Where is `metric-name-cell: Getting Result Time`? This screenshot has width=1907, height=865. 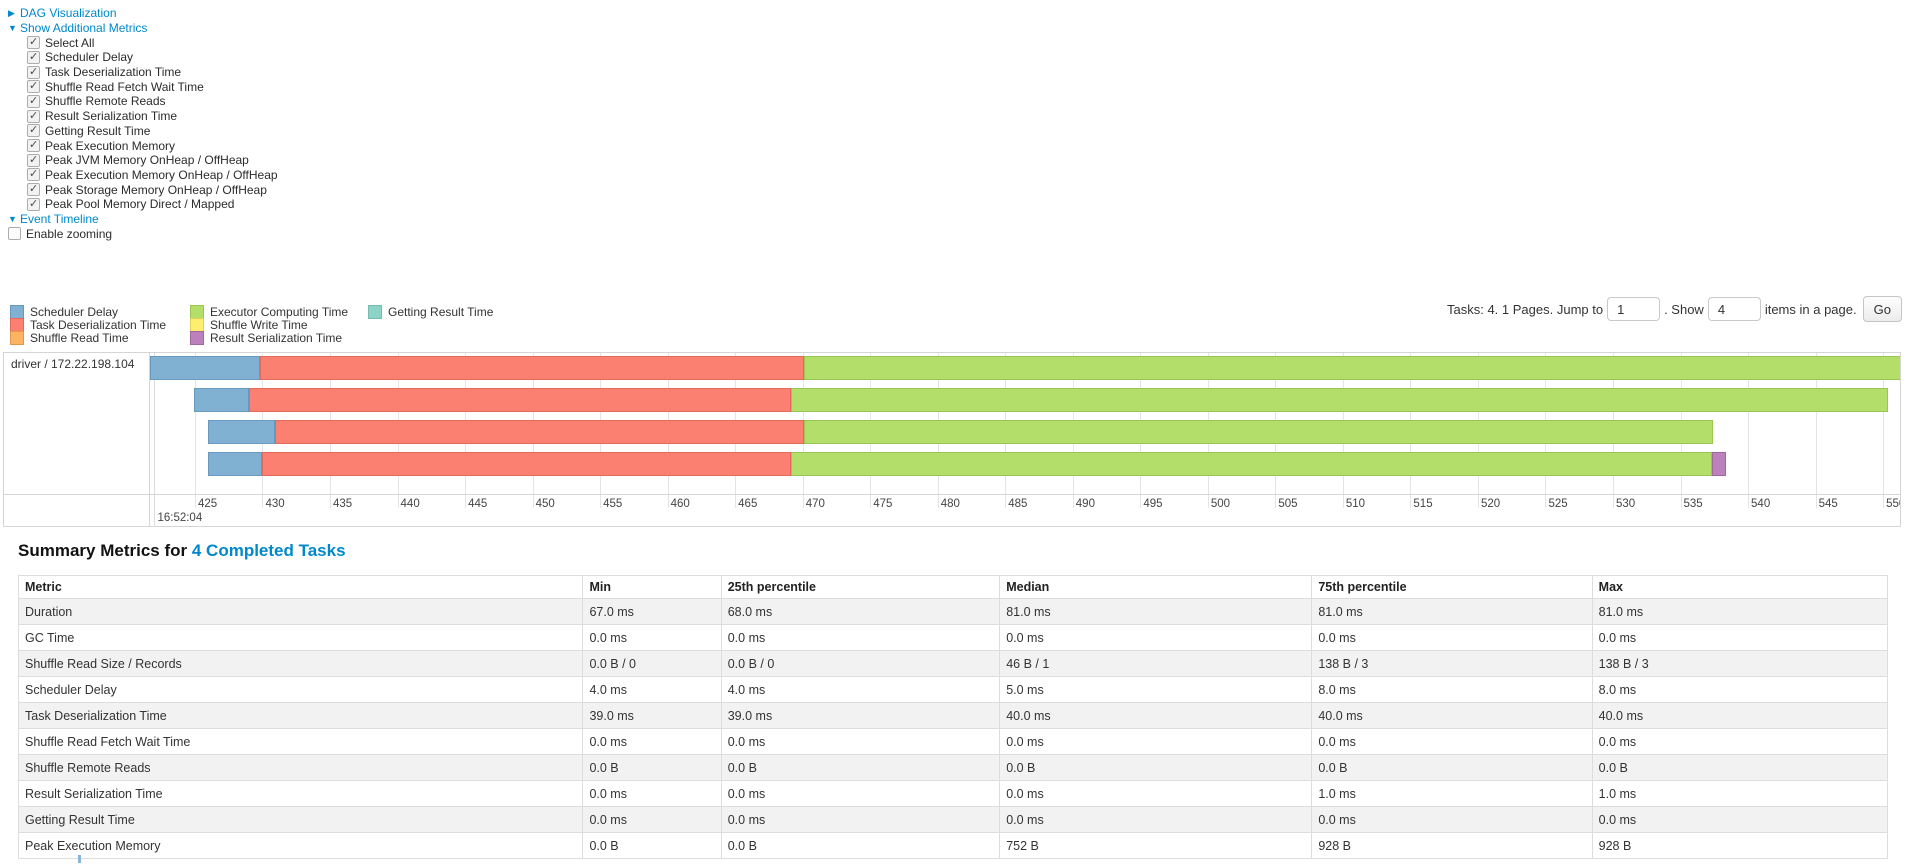
metric-name-cell: Getting Result Time is located at coordinates (300, 819).